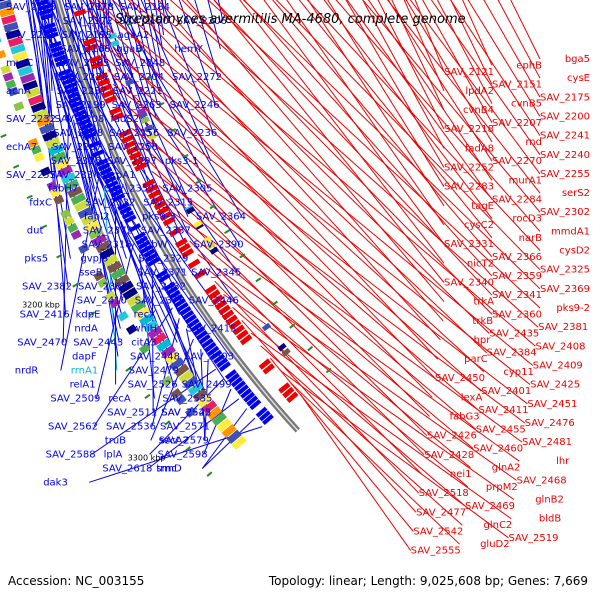 This screenshot has width=600, height=600. What do you see at coordinates (221, 217) in the screenshot?
I see `forward-gene-label: SAV_2364` at bounding box center [221, 217].